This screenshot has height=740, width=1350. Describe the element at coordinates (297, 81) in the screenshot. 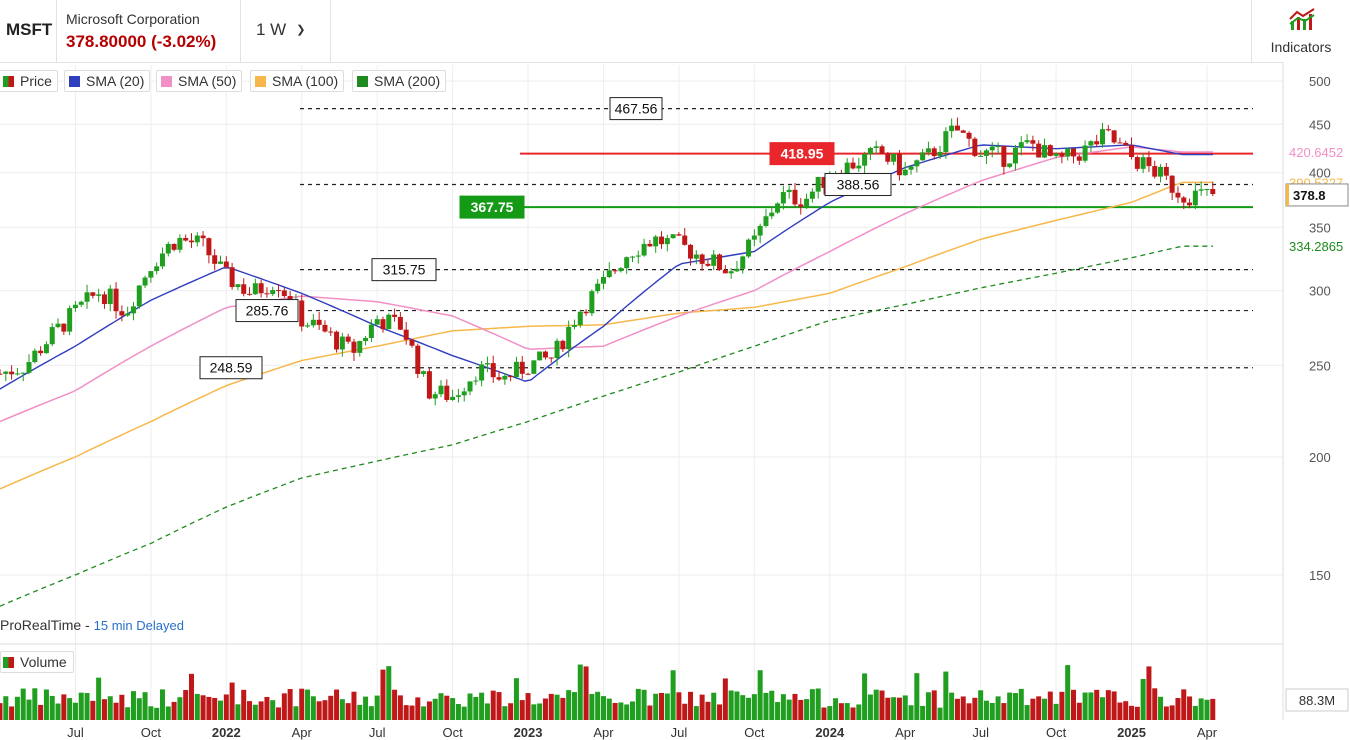

I see `legend-sma-100: SMA (100)` at that location.